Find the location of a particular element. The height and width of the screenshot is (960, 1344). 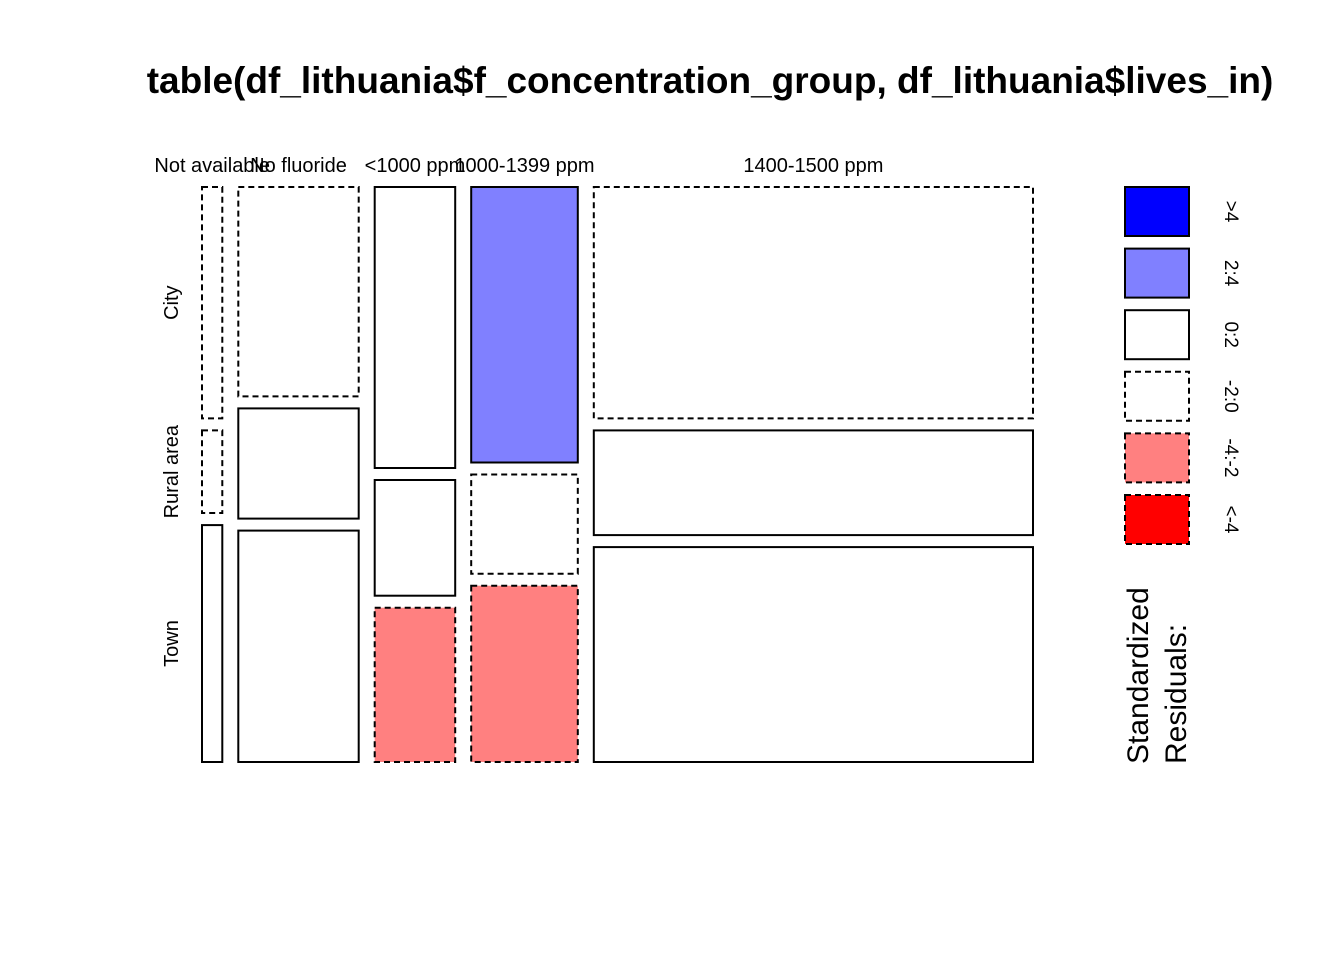

mosaic-cell-not-available-city is located at coordinates (212, 303).